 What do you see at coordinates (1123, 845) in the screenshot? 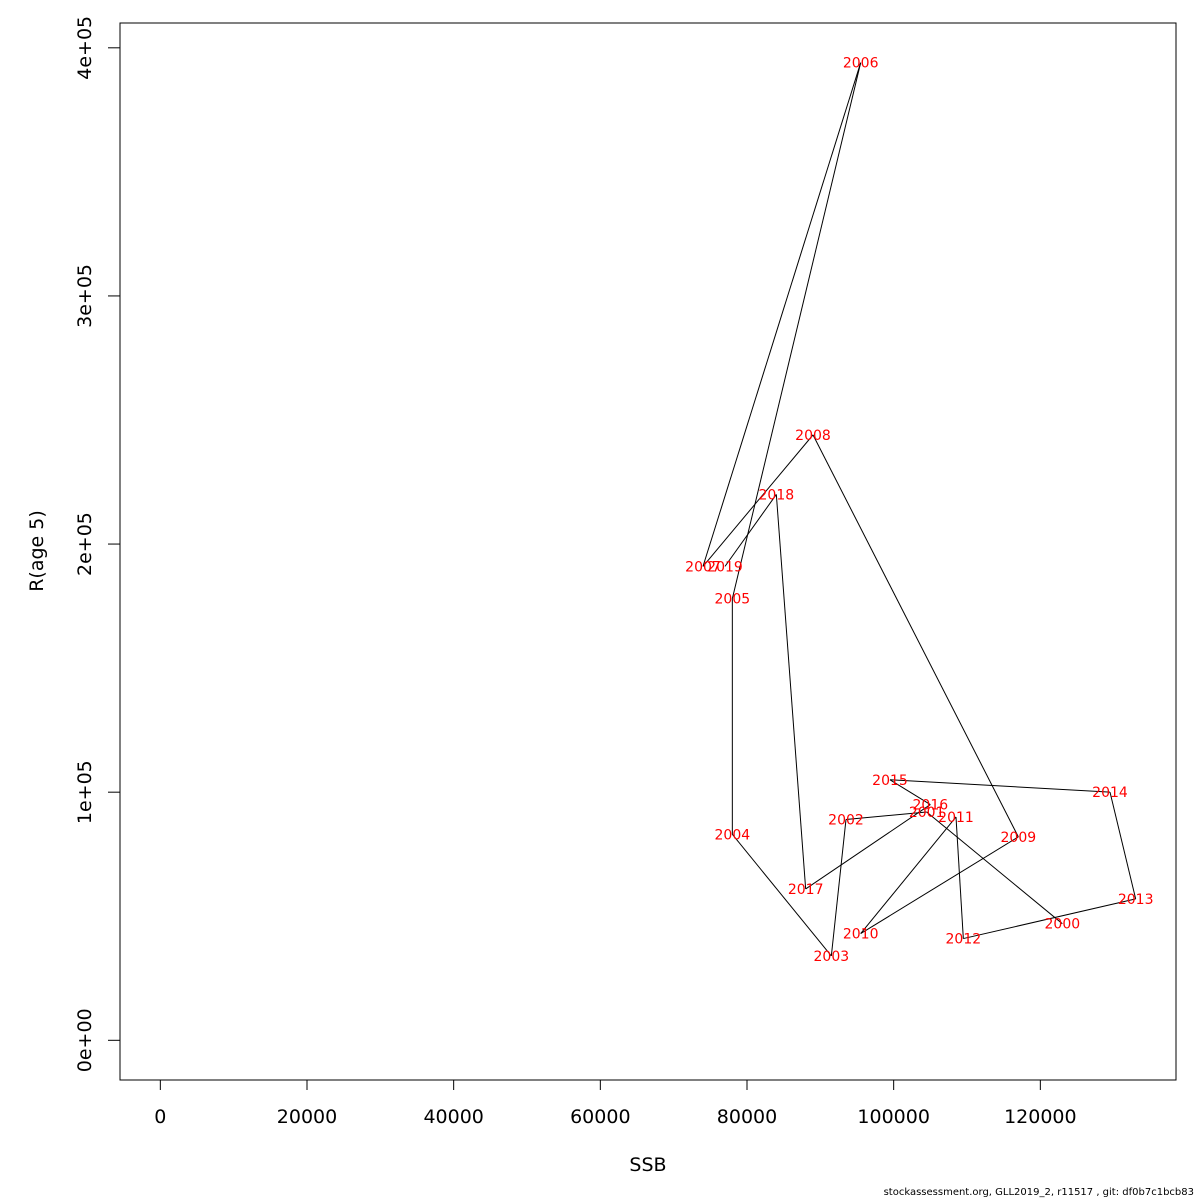
I see `segment-2013-2014` at bounding box center [1123, 845].